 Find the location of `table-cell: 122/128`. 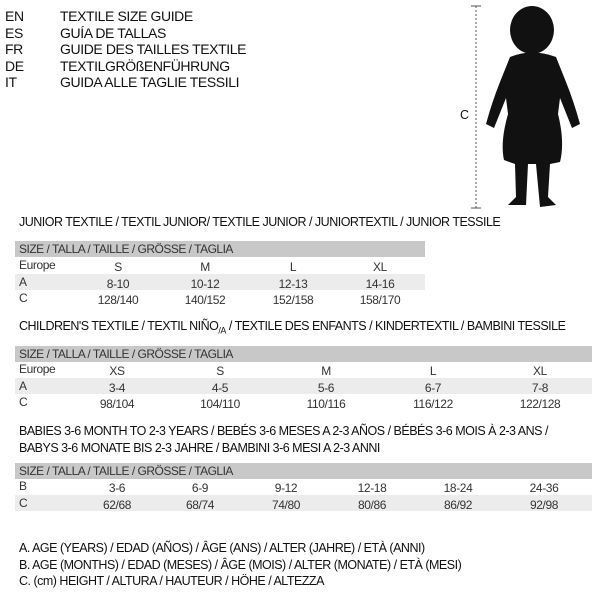

table-cell: 122/128 is located at coordinates (540, 404).